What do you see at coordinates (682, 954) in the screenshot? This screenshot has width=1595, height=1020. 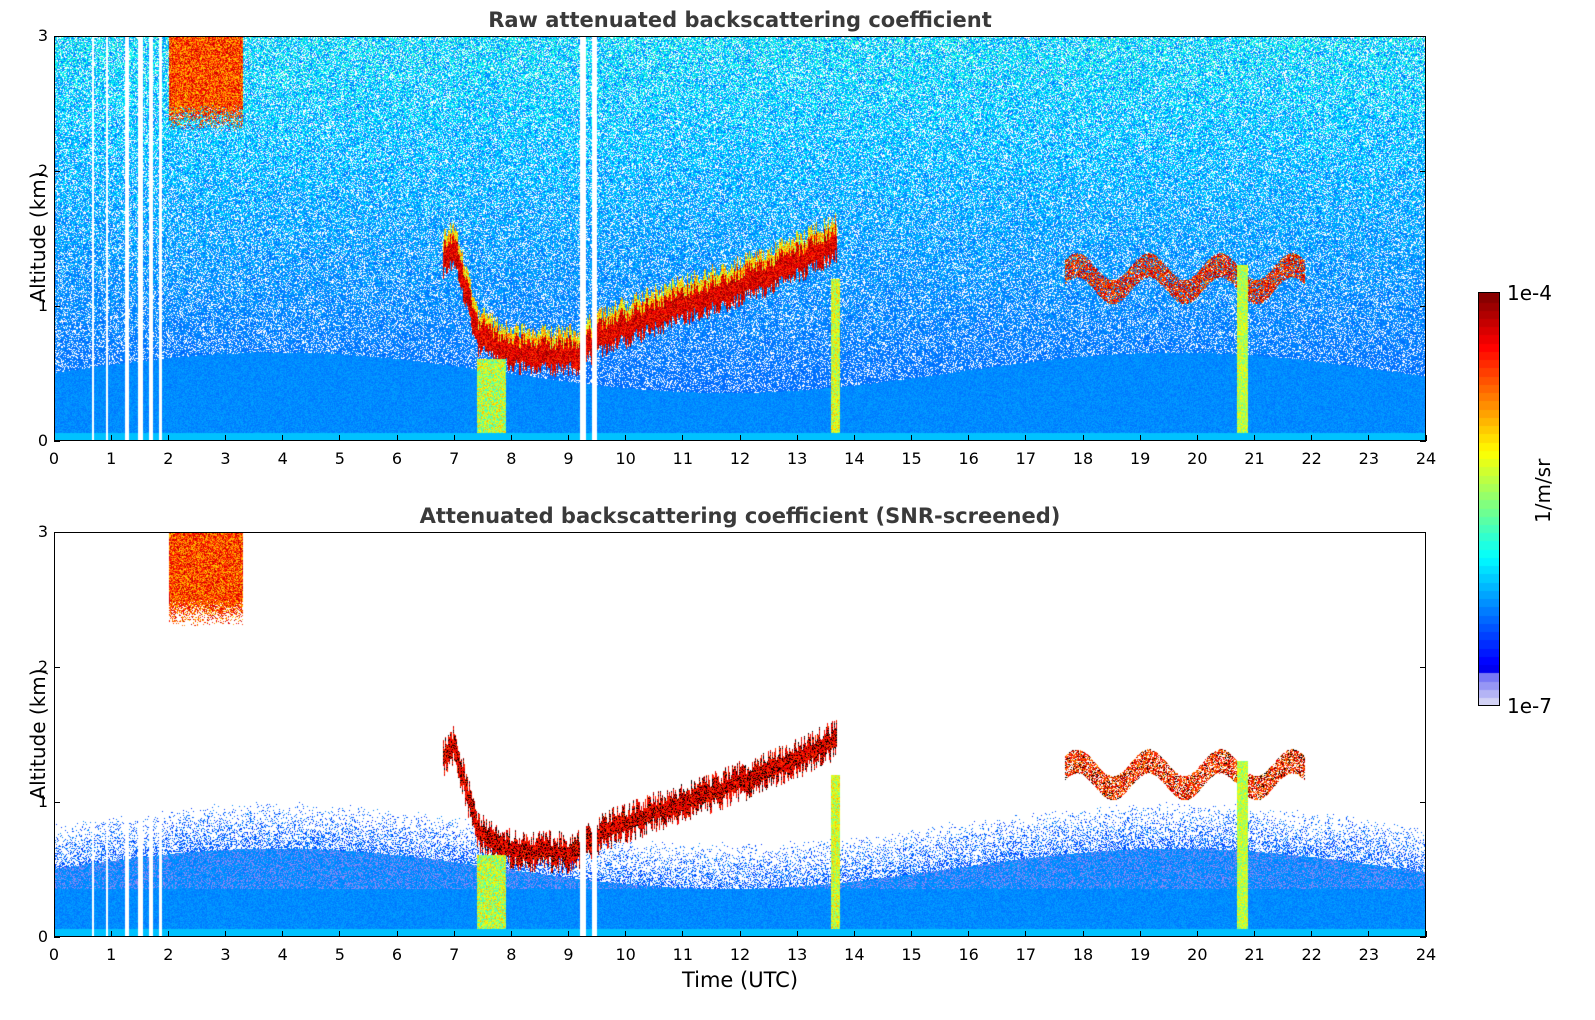 I see `bottom-x-tick-label: 11` at bounding box center [682, 954].